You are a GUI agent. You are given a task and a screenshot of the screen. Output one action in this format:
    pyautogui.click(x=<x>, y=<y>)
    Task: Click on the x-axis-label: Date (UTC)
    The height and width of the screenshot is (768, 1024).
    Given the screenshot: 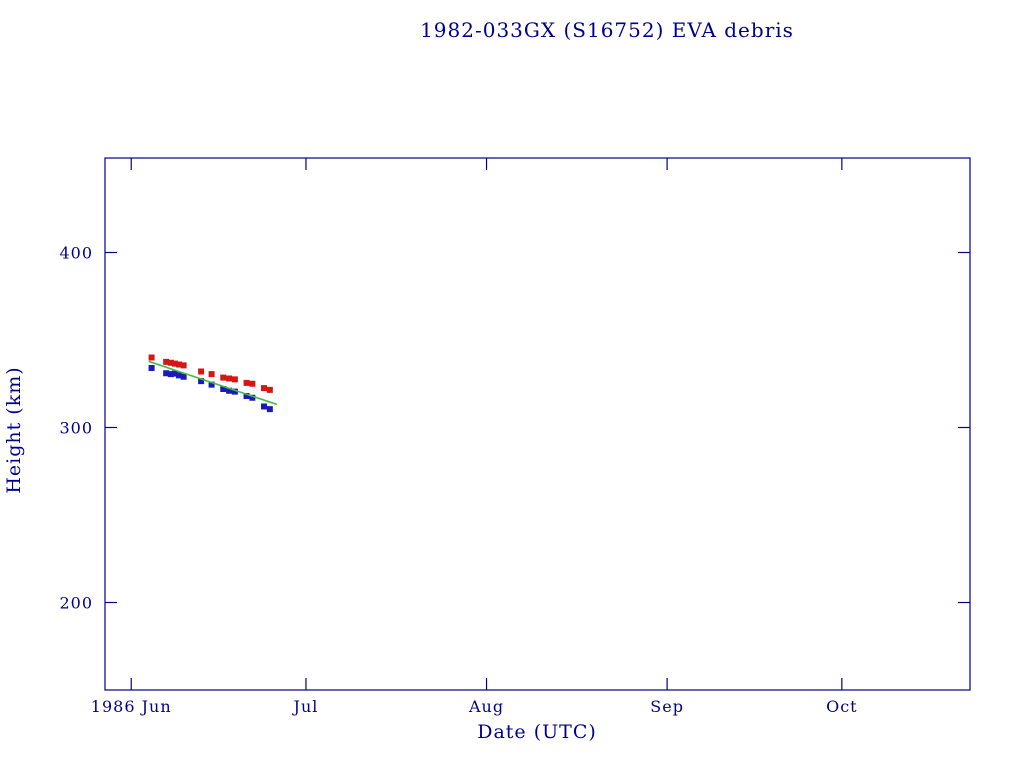 What is the action you would take?
    pyautogui.click(x=537, y=732)
    